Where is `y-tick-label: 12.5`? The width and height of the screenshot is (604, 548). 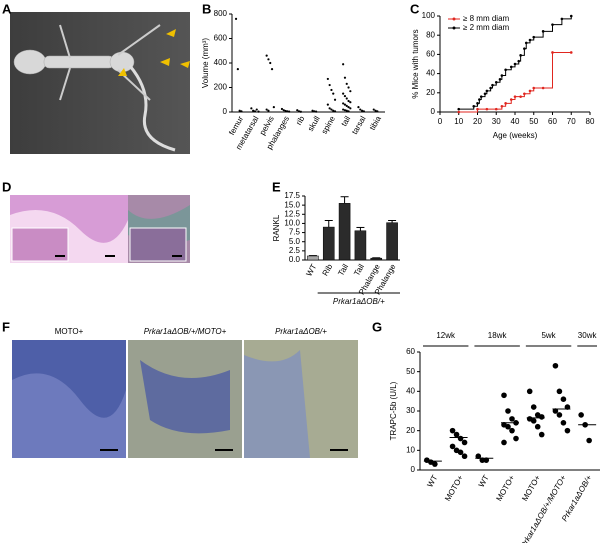
y-tick-label: 12.5 is located at coordinates (292, 213).